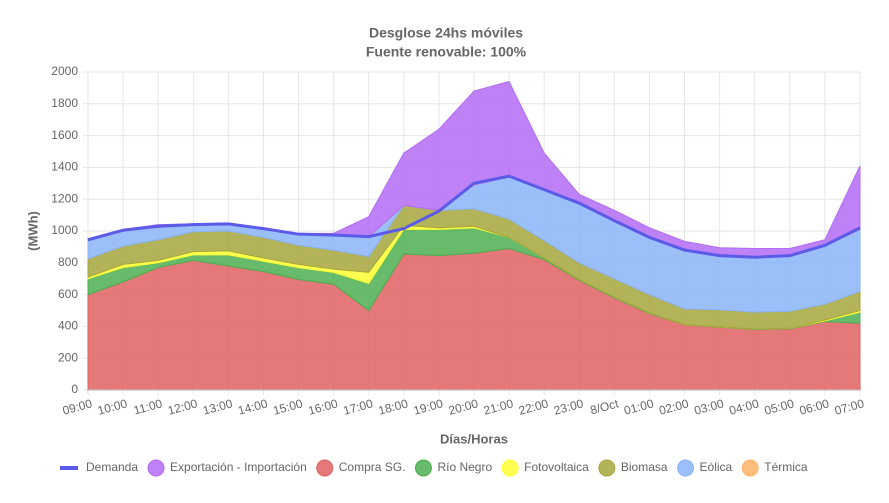  Describe the element at coordinates (323, 406) in the screenshot. I see `x-tick-label: 16:00` at that location.